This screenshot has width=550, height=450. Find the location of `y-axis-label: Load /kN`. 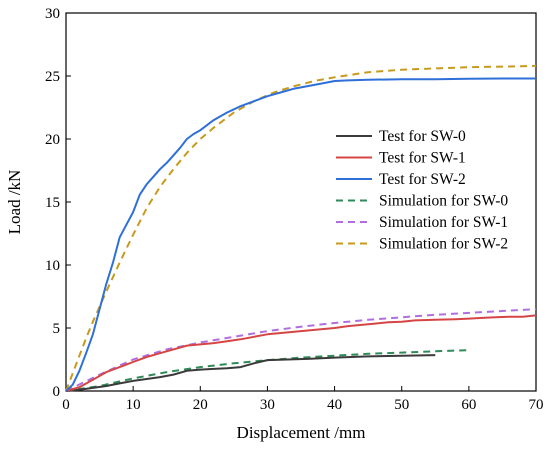

y-axis-label: Load /kN is located at coordinates (14, 202).